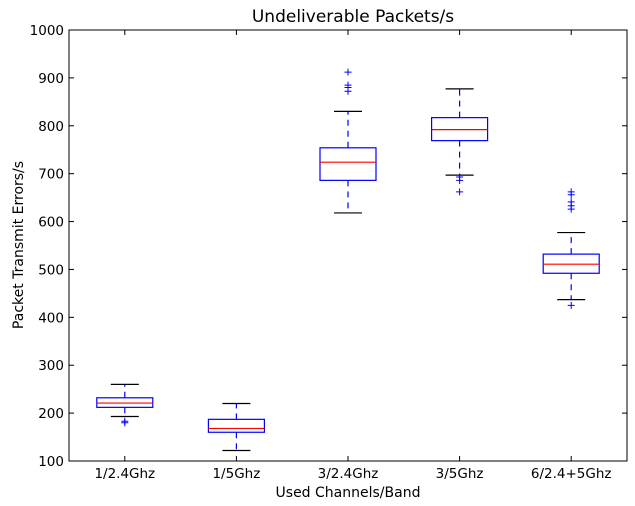  What do you see at coordinates (348, 493) in the screenshot?
I see `x-axis-label: Used Channels/Band` at bounding box center [348, 493].